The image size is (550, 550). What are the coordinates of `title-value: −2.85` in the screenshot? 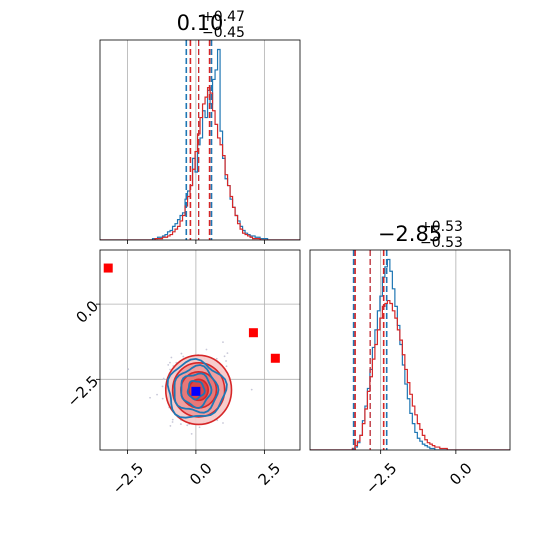 It's located at (410, 234).